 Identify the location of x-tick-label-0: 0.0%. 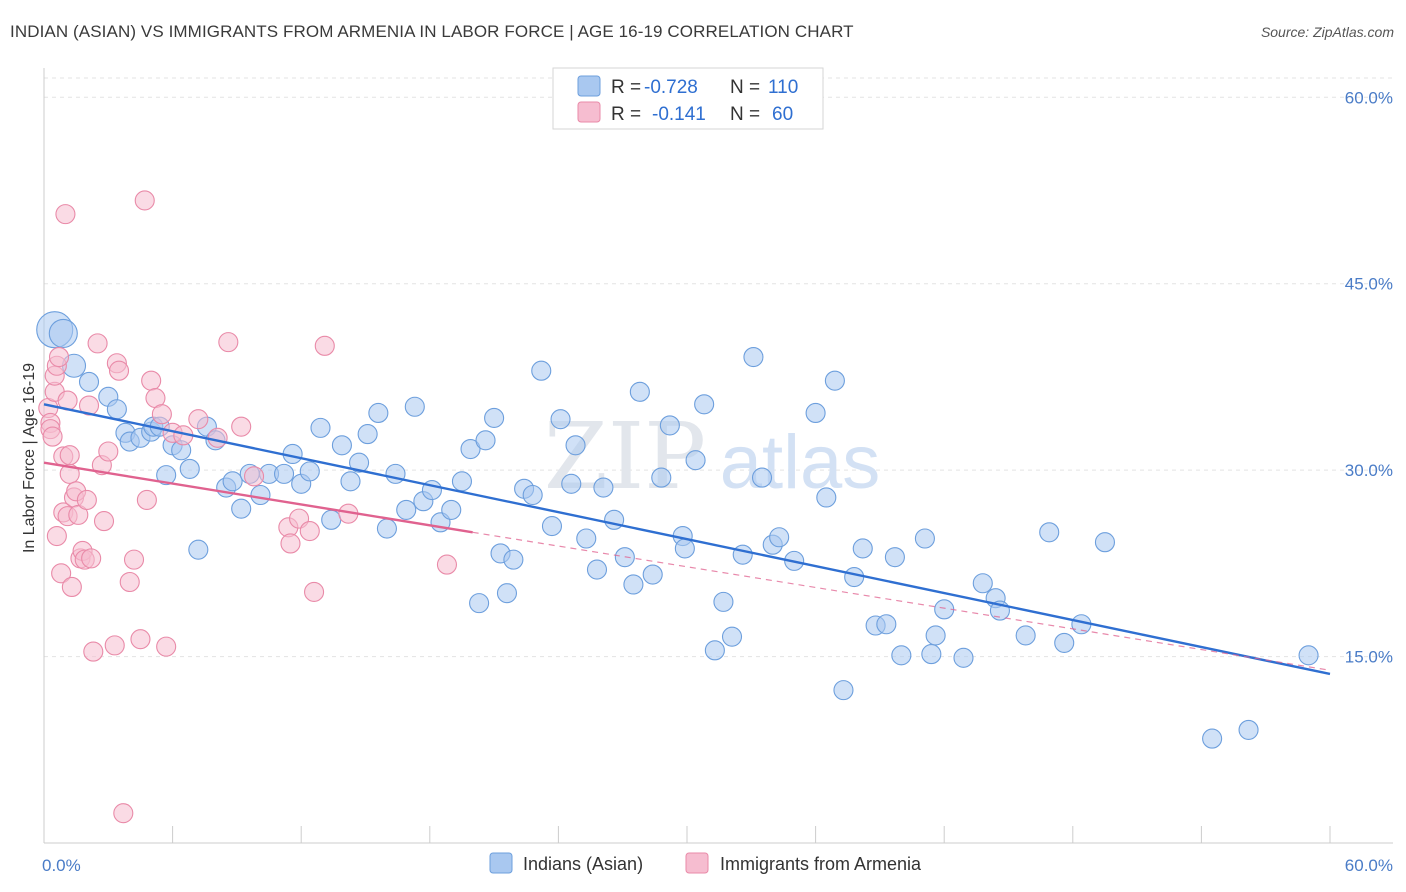
(61, 865).